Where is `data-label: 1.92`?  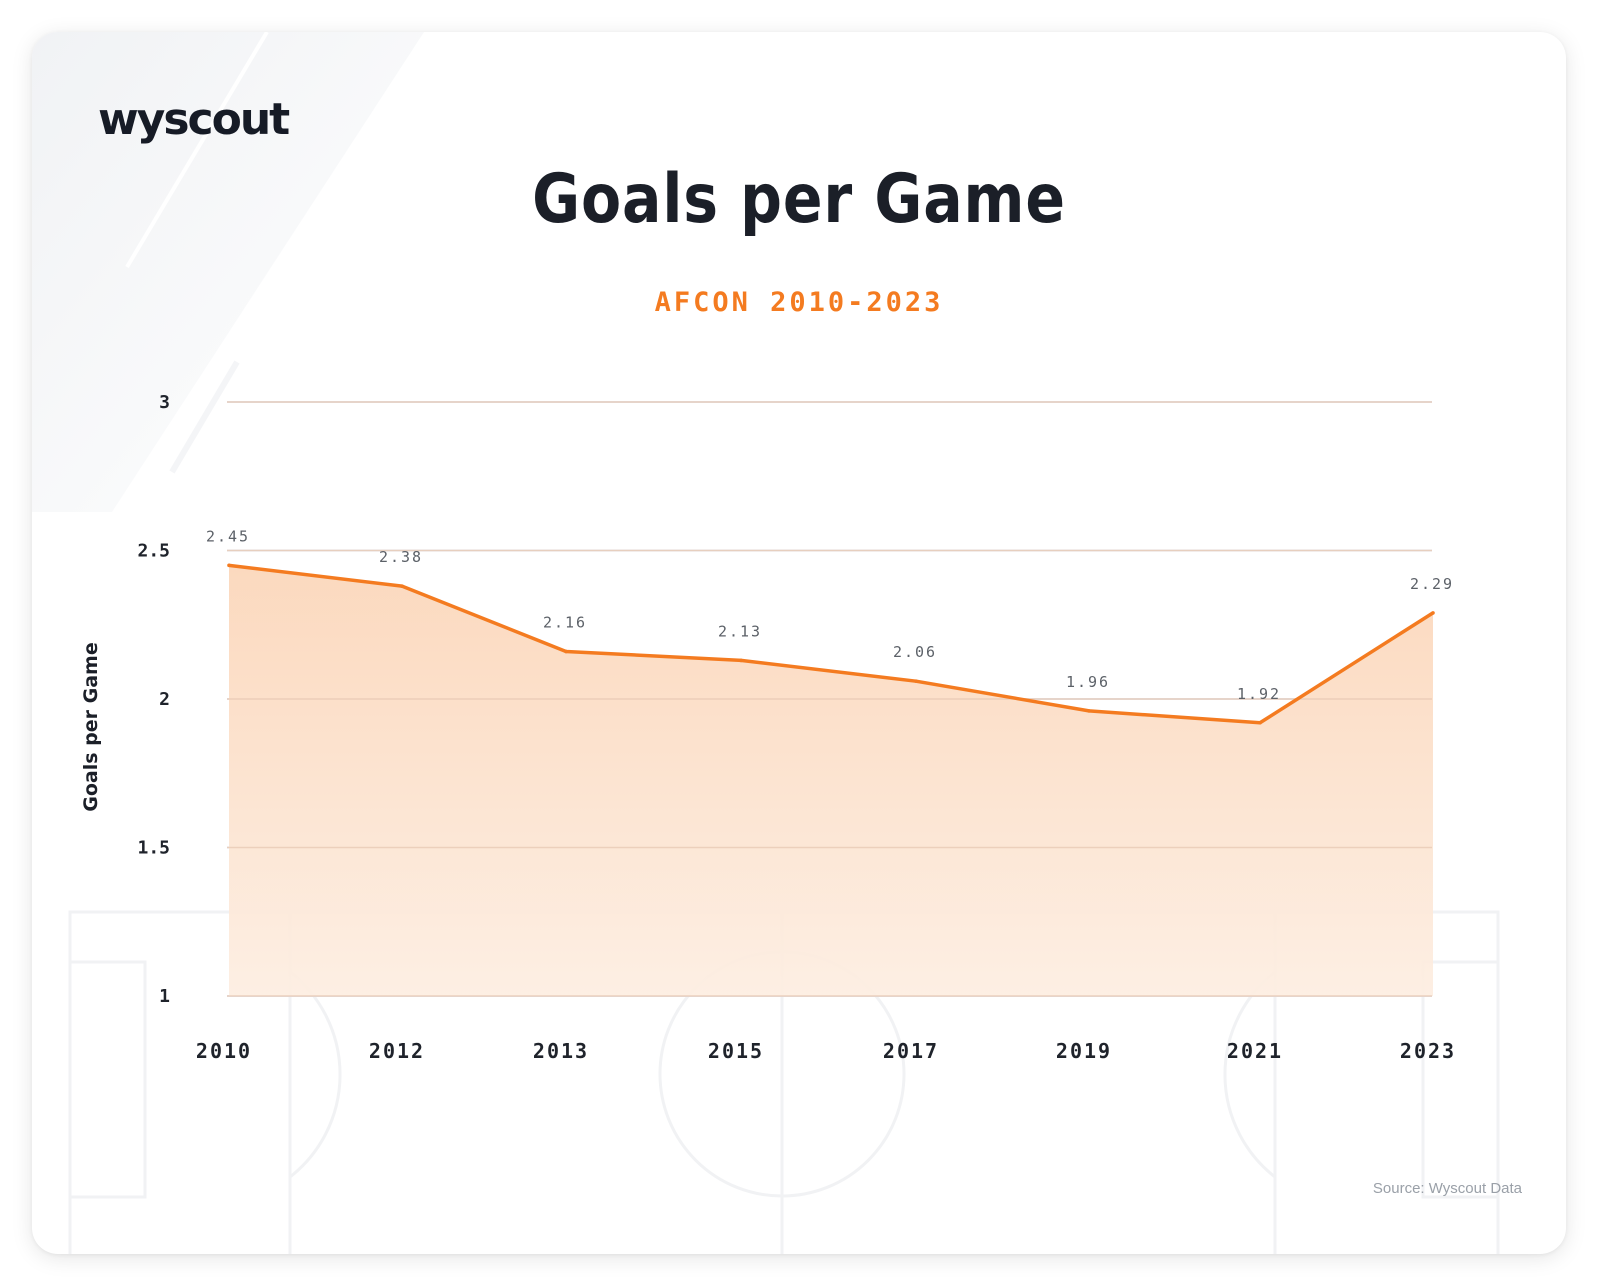 data-label: 1.92 is located at coordinates (1259, 694).